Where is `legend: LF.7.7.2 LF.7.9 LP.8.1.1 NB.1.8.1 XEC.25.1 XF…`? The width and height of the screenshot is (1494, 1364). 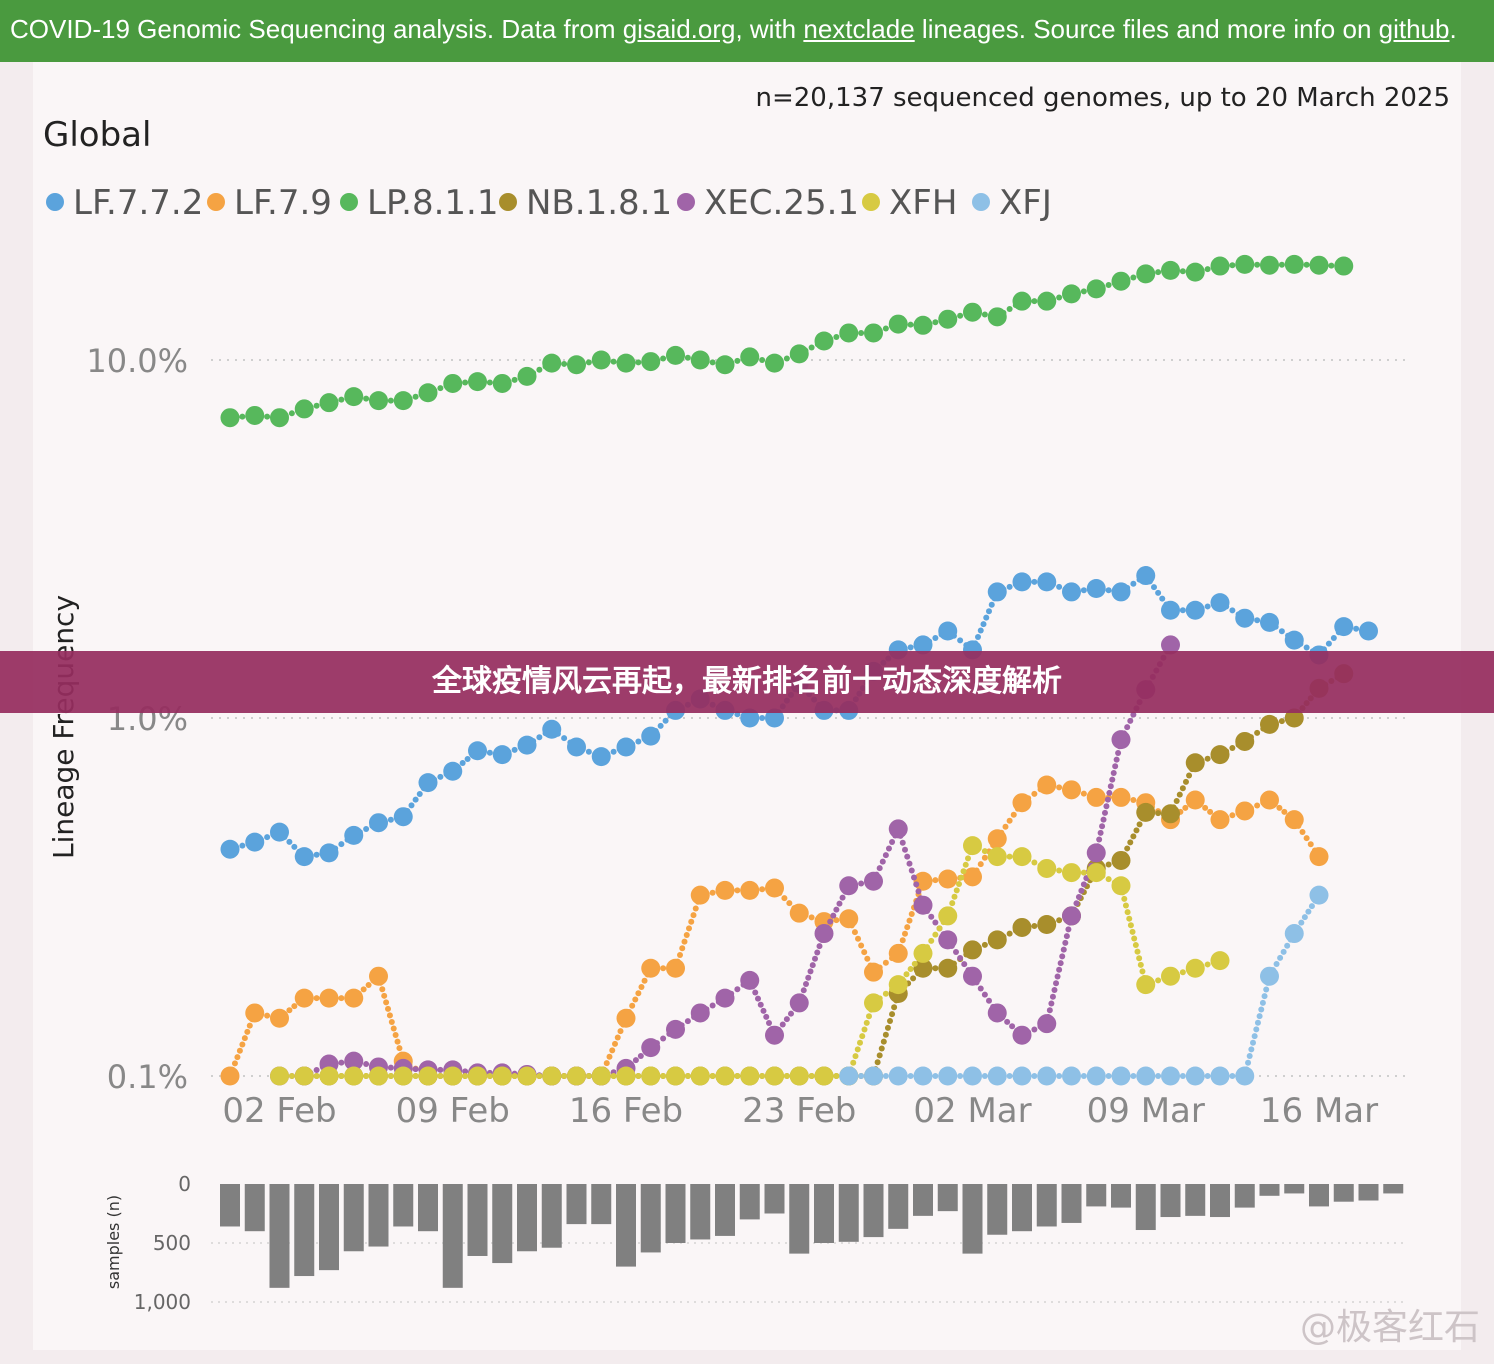
legend: LF.7.7.2 LF.7.9 LP.8.1.1 NB.1.8.1 XEC.25.1 XF… is located at coordinates (549, 203).